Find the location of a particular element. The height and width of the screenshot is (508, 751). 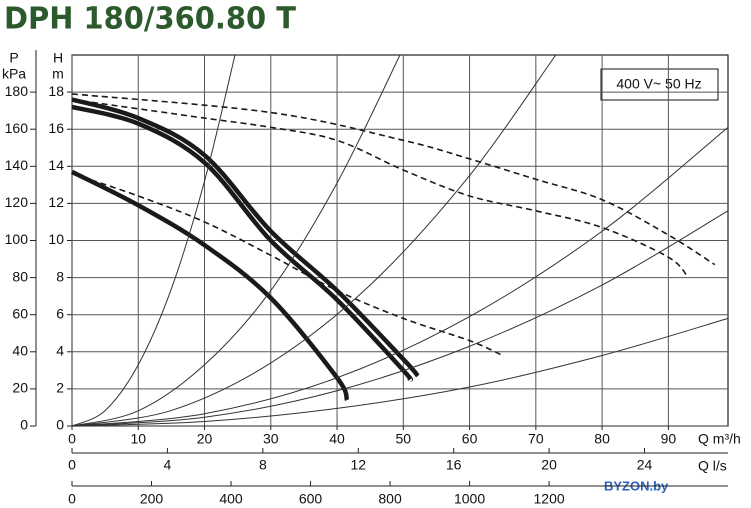

y2-tick-label: 160 is located at coordinates (17, 128).